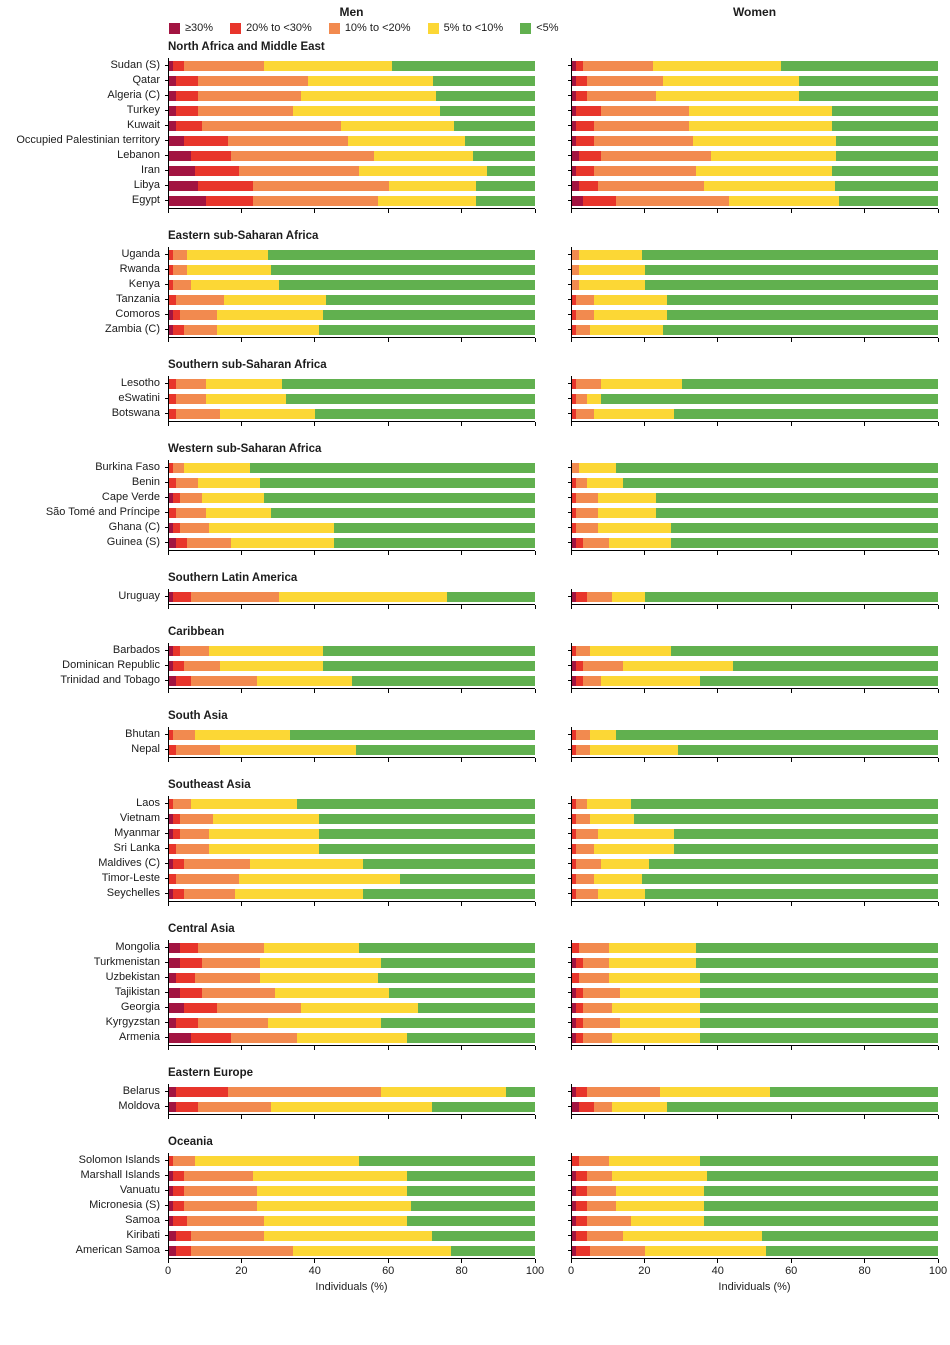  I want to click on x-axis-ticks, so click(351, 1048).